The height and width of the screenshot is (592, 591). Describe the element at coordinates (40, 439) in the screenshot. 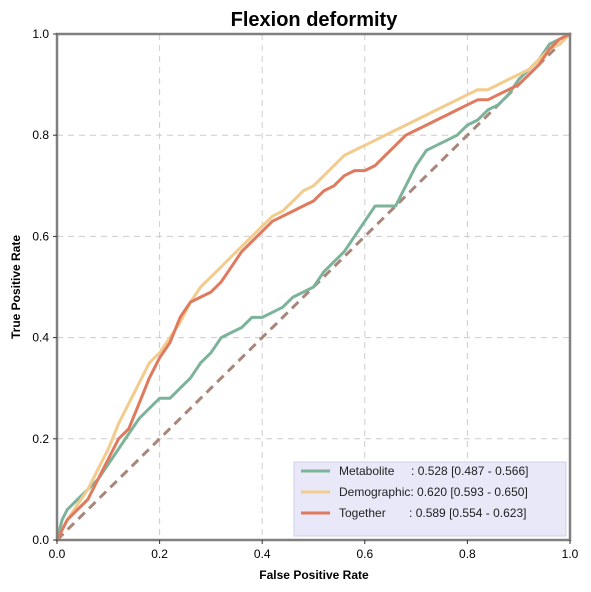

I see `y-tick-label: 0.2` at that location.